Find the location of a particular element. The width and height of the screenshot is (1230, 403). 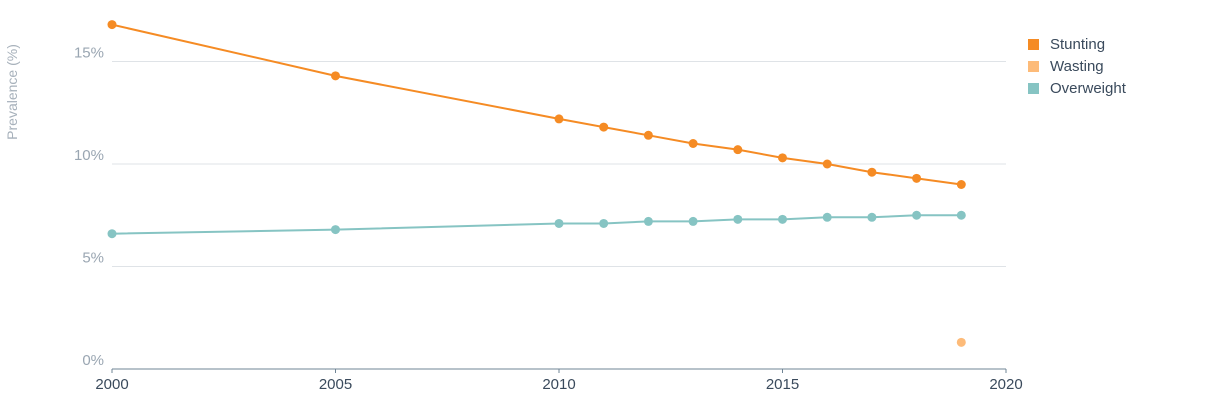

legend: Stunting Wasting Overweight is located at coordinates (1077, 66).